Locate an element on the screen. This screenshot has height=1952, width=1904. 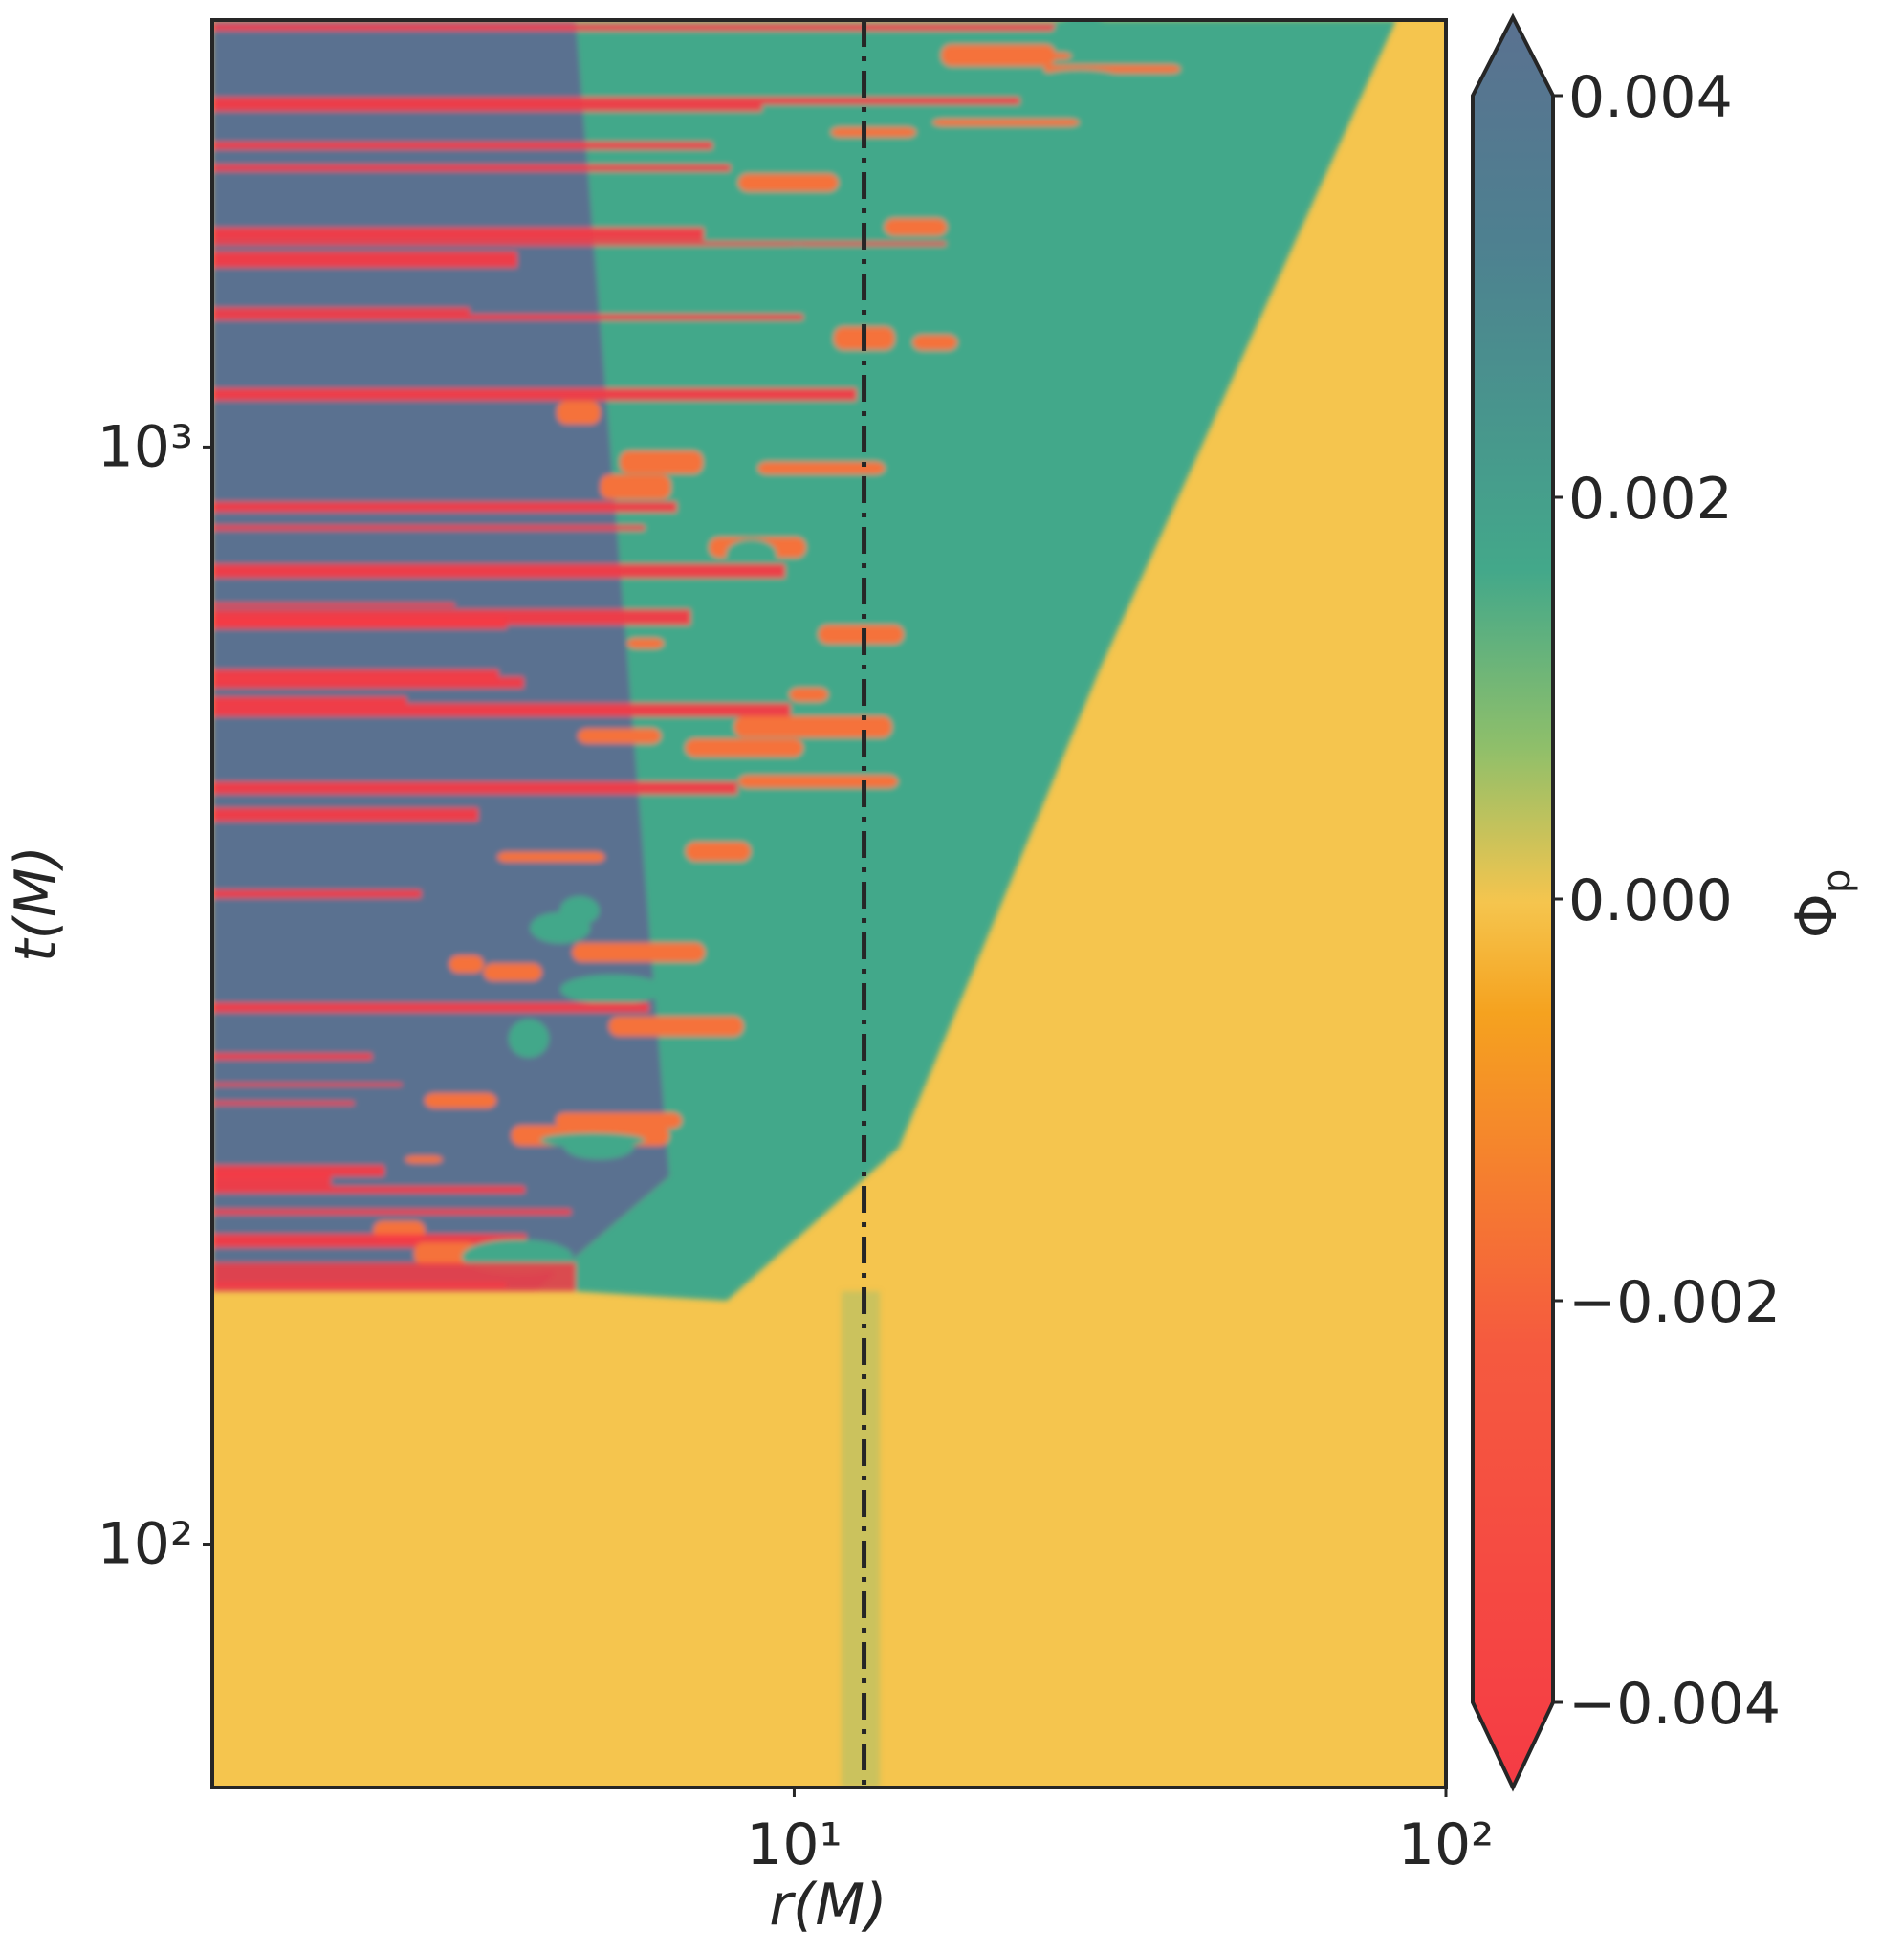
onset-negative-band is located at coordinates (394, 1277).